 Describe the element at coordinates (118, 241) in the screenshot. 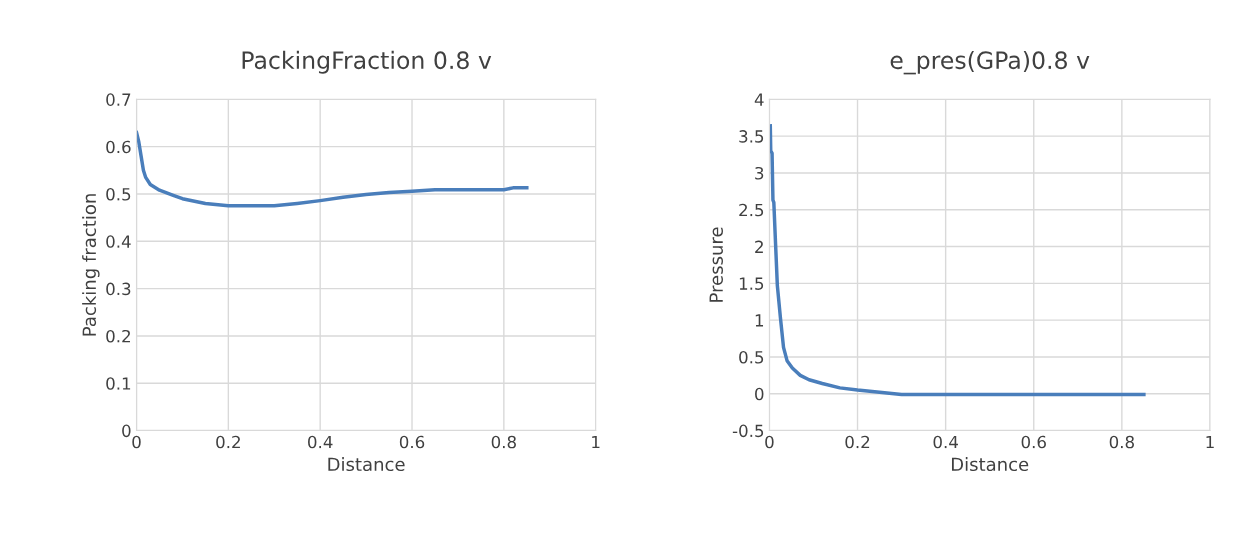

I see `y-tick-label: 0.4` at that location.